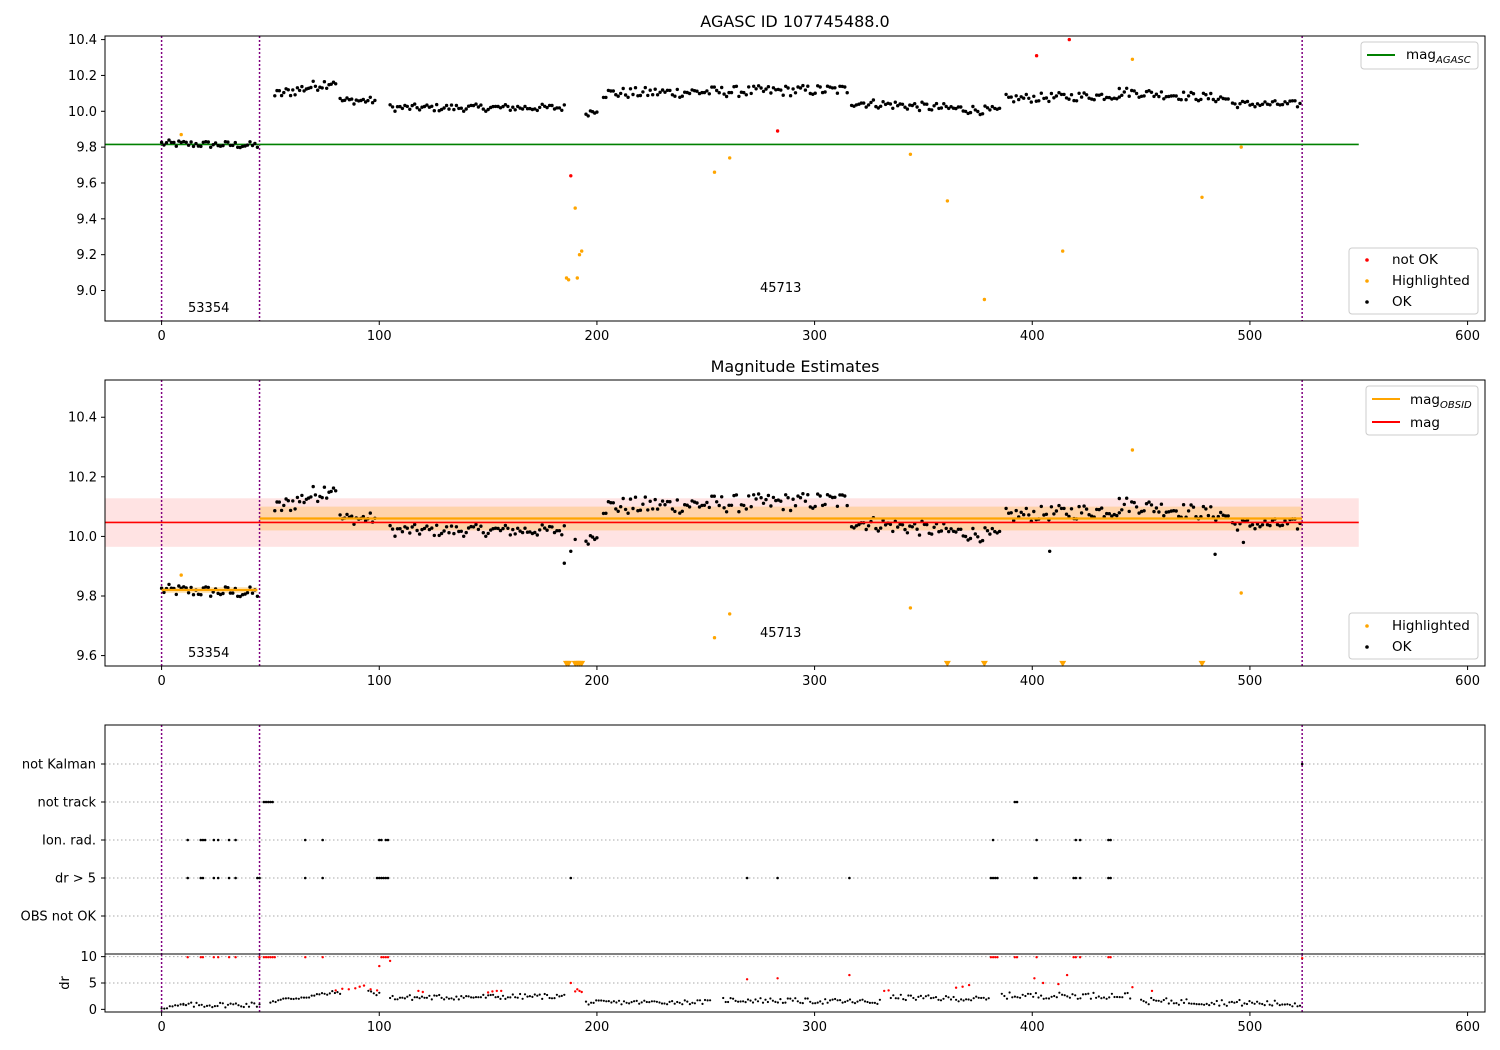 The image size is (1500, 1050). What do you see at coordinates (1250, 1027) in the screenshot?
I see `x-tick-label: 500` at bounding box center [1250, 1027].